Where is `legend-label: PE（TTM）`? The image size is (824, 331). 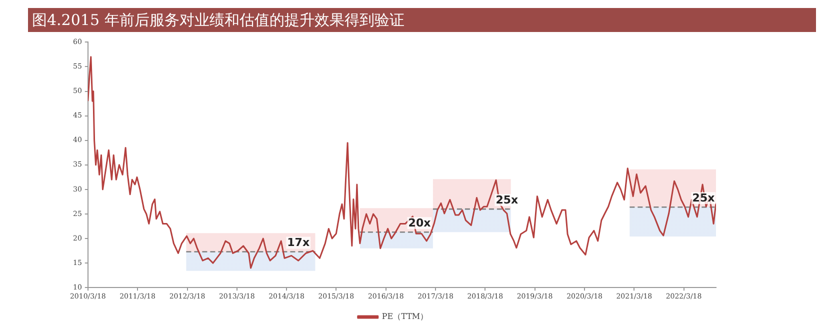 legend-label: PE（TTM） is located at coordinates (405, 317).